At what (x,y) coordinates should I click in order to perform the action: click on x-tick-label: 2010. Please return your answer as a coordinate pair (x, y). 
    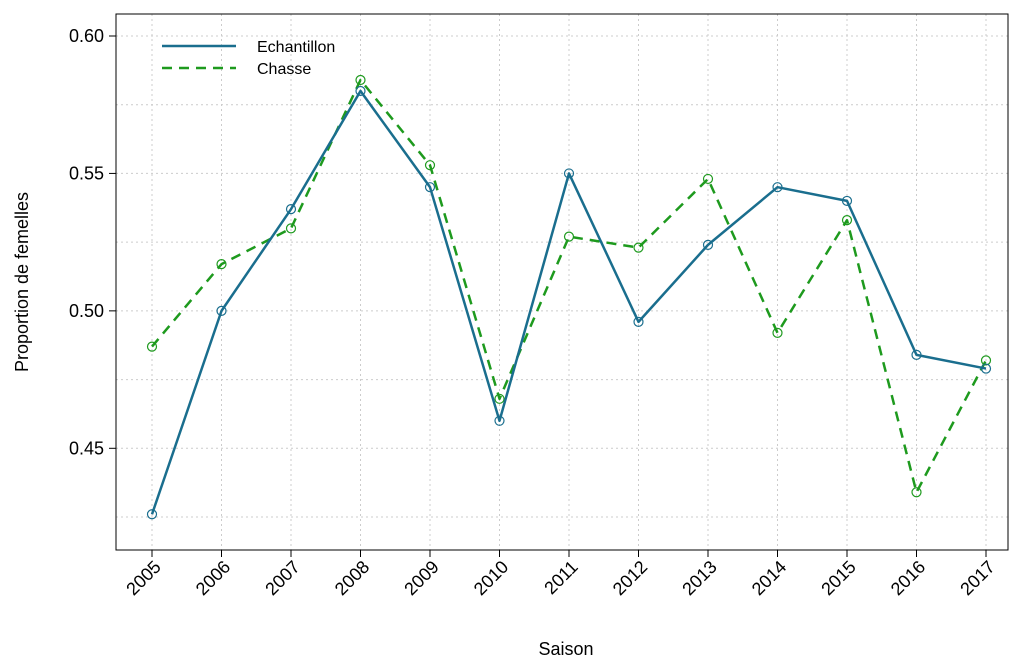
    Looking at the image, I should click on (491, 578).